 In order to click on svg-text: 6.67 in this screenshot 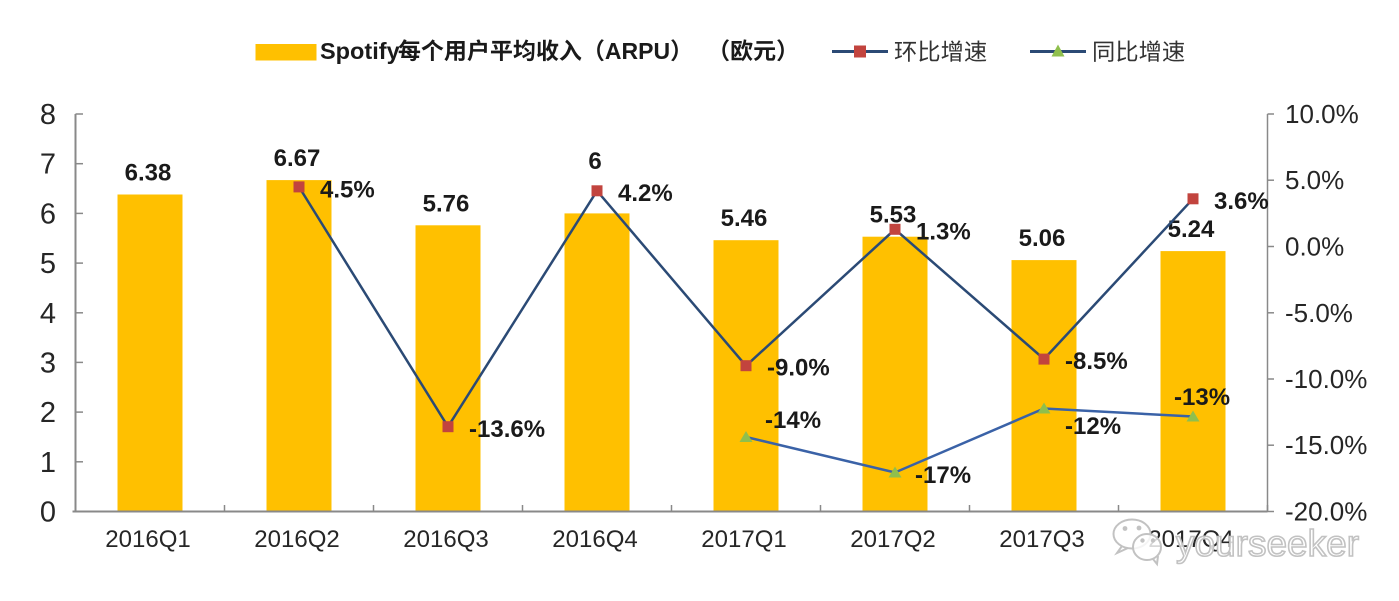, I will do `click(297, 158)`.